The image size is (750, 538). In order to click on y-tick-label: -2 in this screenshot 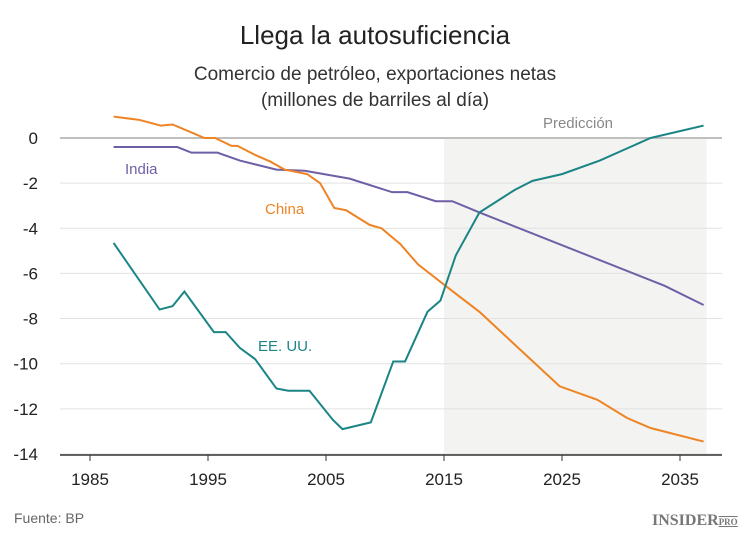, I will do `click(30, 183)`.